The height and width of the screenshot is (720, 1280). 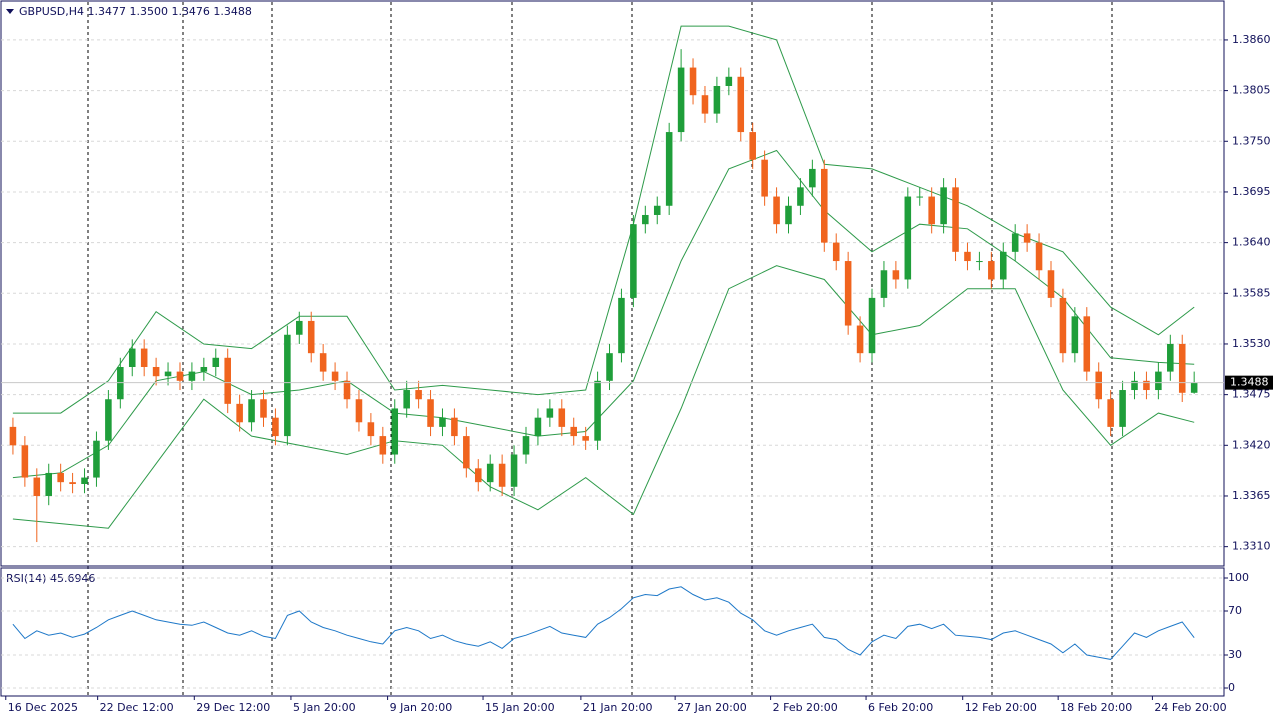 What do you see at coordinates (10, 11) in the screenshot?
I see `collapse-icon` at bounding box center [10, 11].